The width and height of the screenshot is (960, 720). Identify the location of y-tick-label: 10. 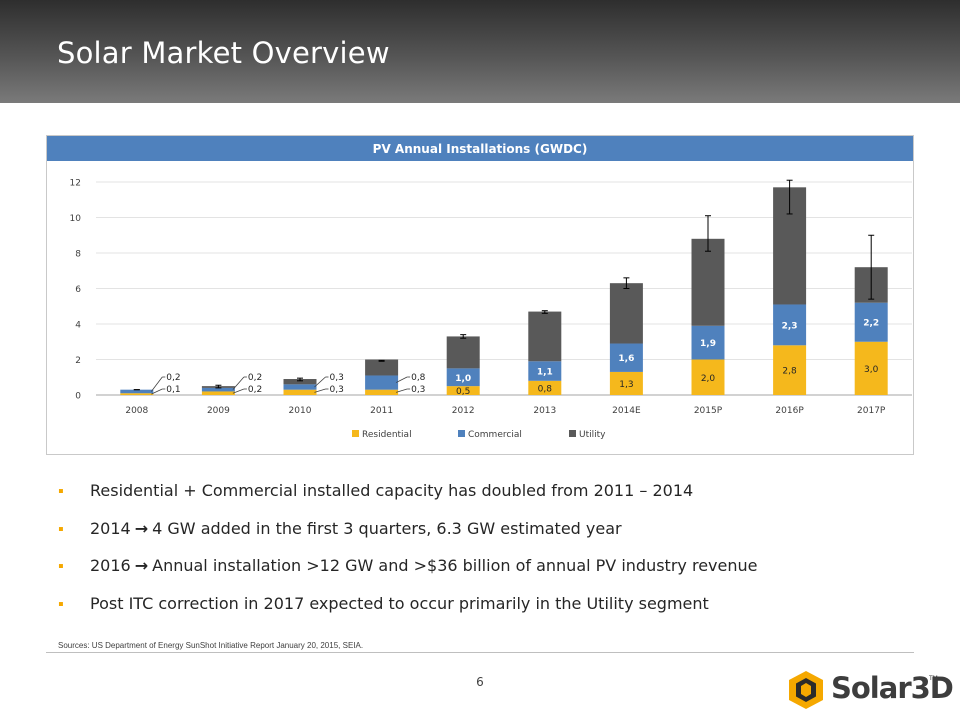
(76, 219).